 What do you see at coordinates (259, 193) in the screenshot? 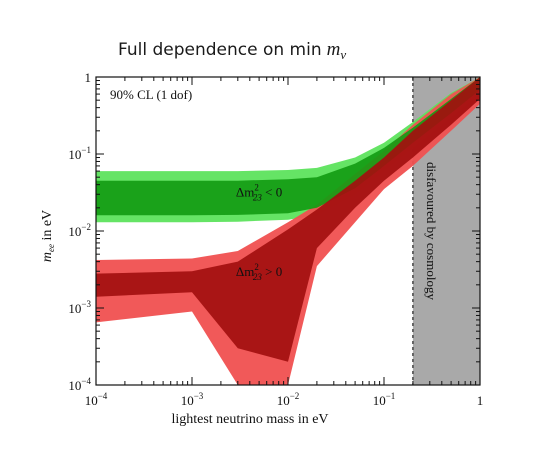
I see `inverted-hierarchy-label: Δm2 23 < 0` at bounding box center [259, 193].